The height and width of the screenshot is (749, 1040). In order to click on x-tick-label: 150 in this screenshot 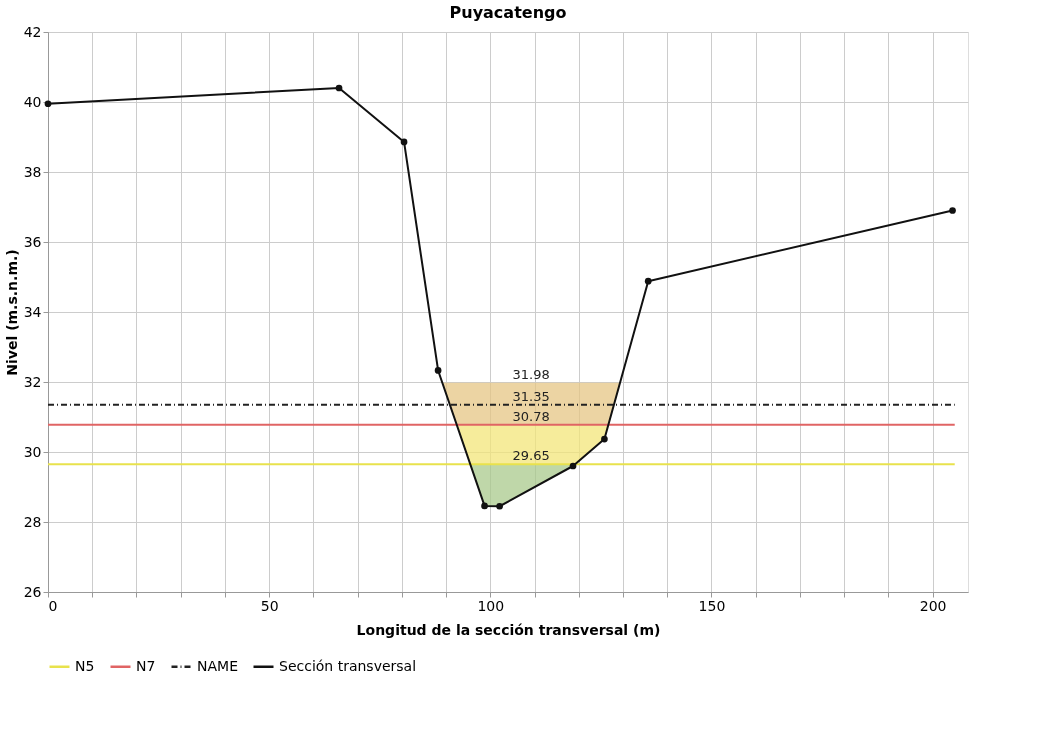, I will do `click(712, 605)`.